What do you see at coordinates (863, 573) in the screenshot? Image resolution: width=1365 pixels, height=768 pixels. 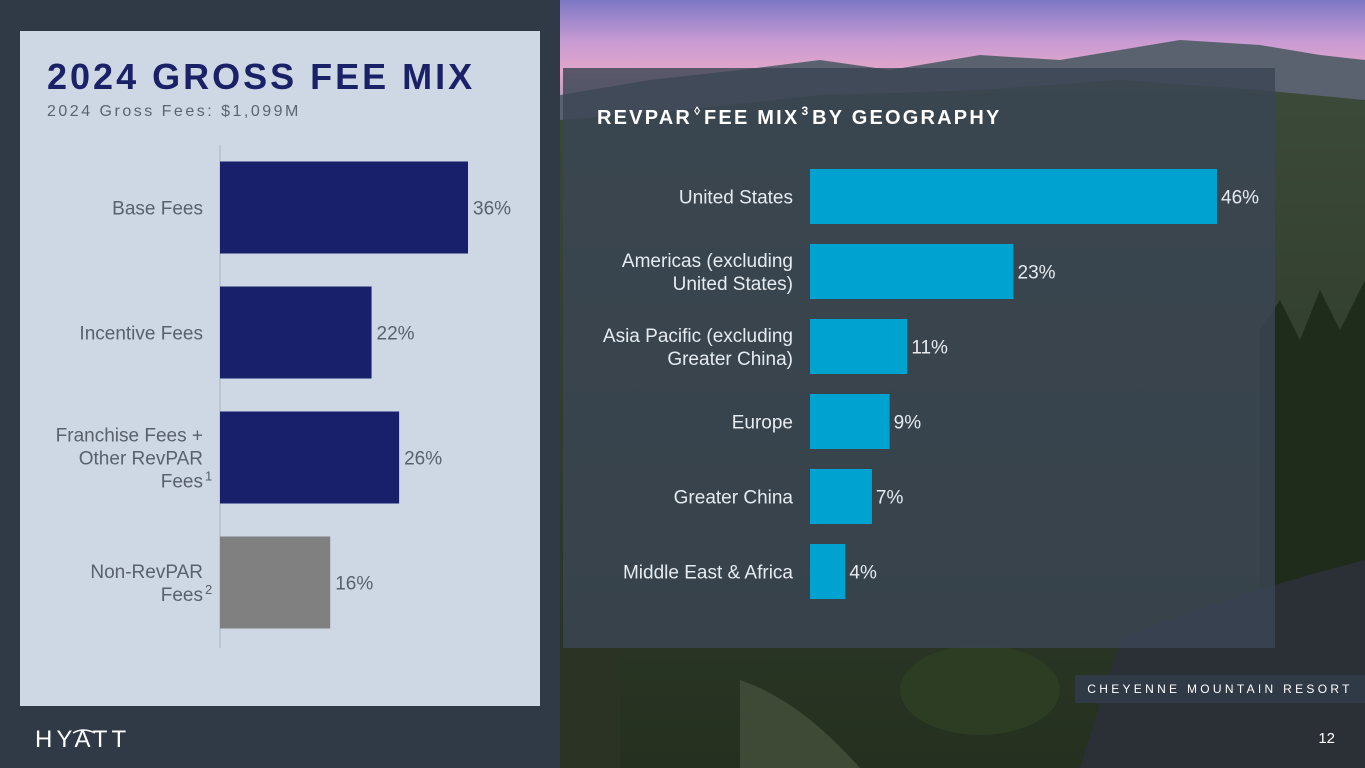 I see `geo-data-label-5: 4%` at bounding box center [863, 573].